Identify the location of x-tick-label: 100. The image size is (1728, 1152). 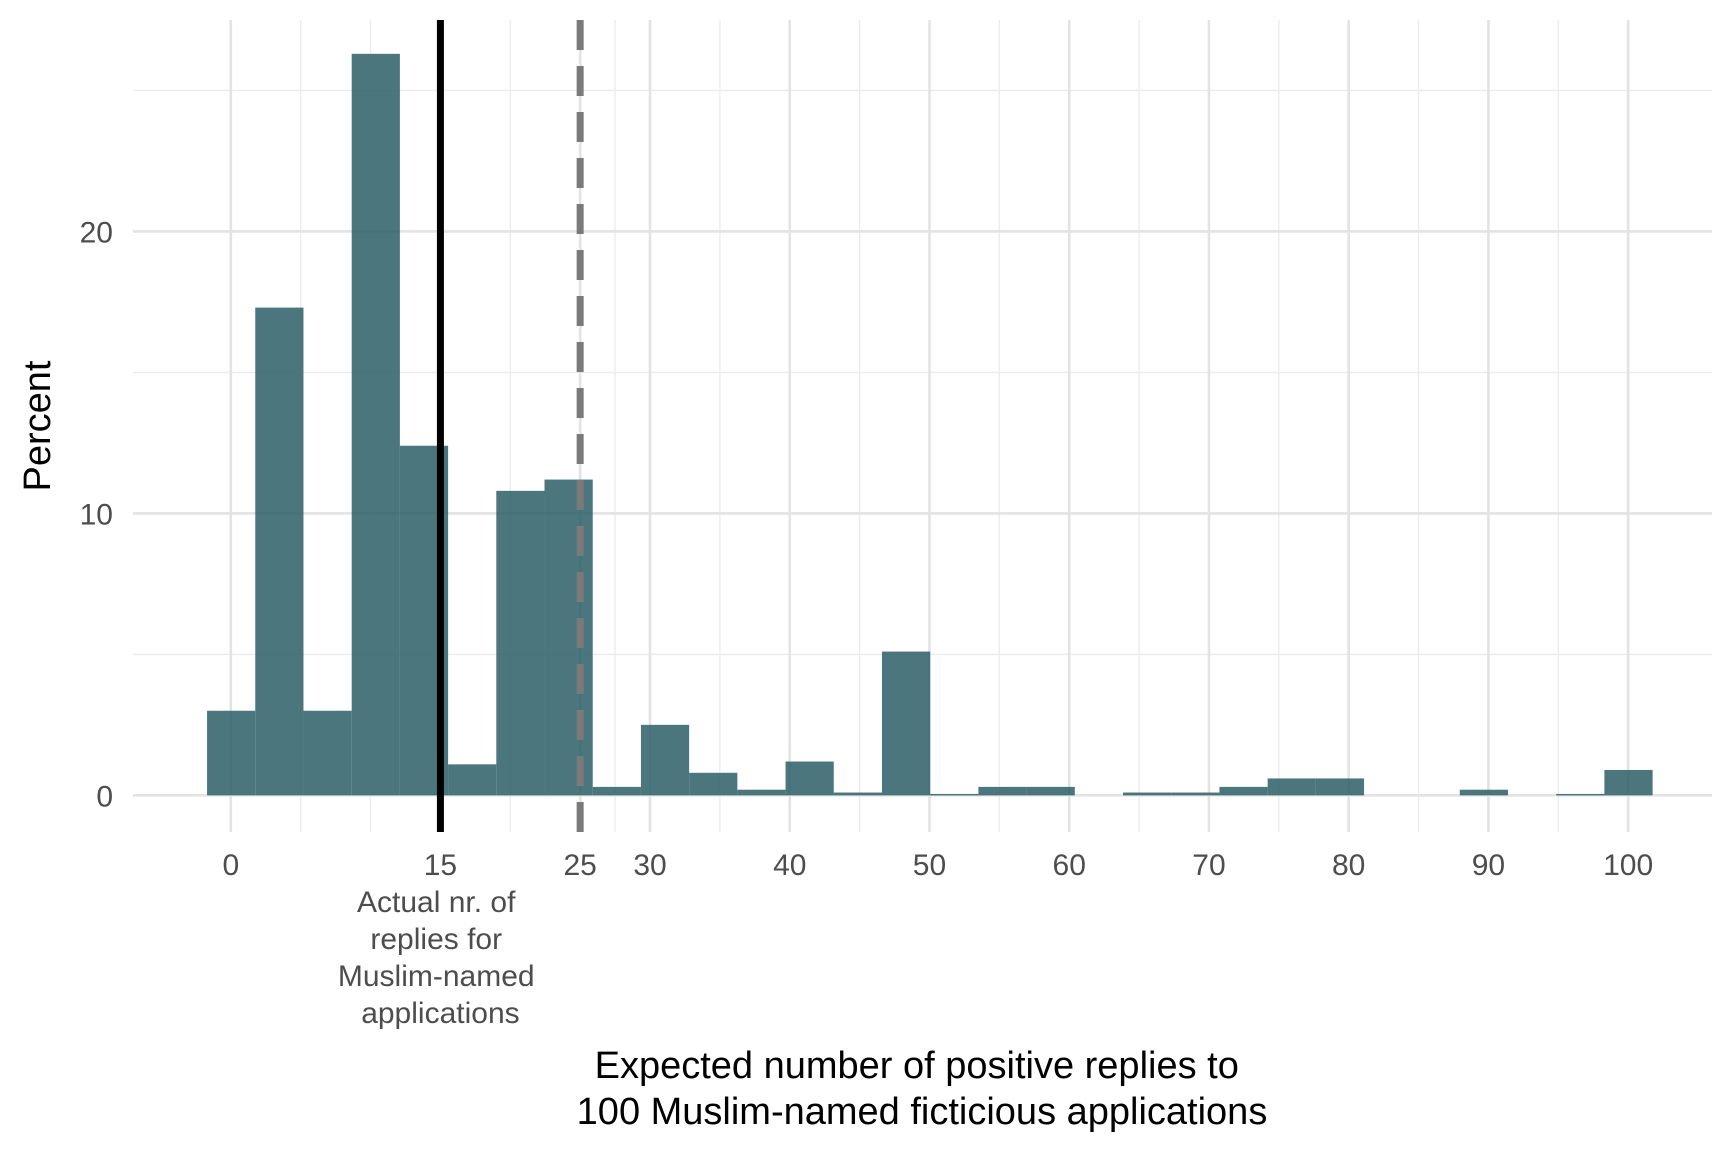
(1628, 865).